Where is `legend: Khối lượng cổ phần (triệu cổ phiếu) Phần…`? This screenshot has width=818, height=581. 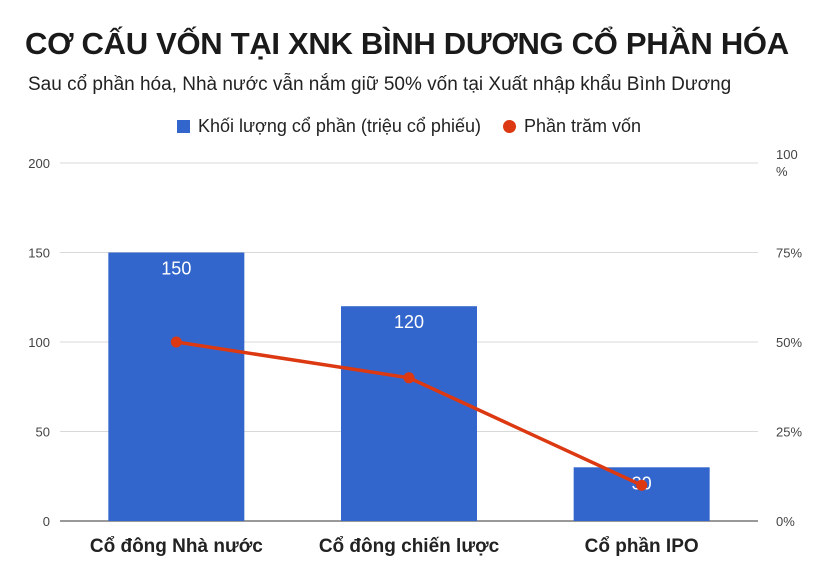
legend: Khối lượng cổ phần (triệu cổ phiếu) Phần… is located at coordinates (409, 126).